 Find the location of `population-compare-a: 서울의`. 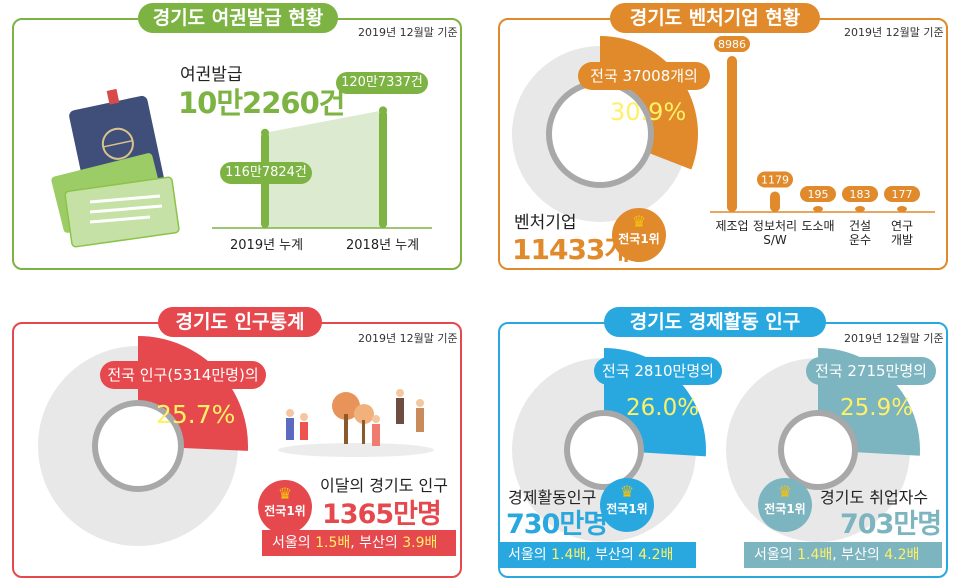

population-compare-a: 서울의 is located at coordinates (294, 543).